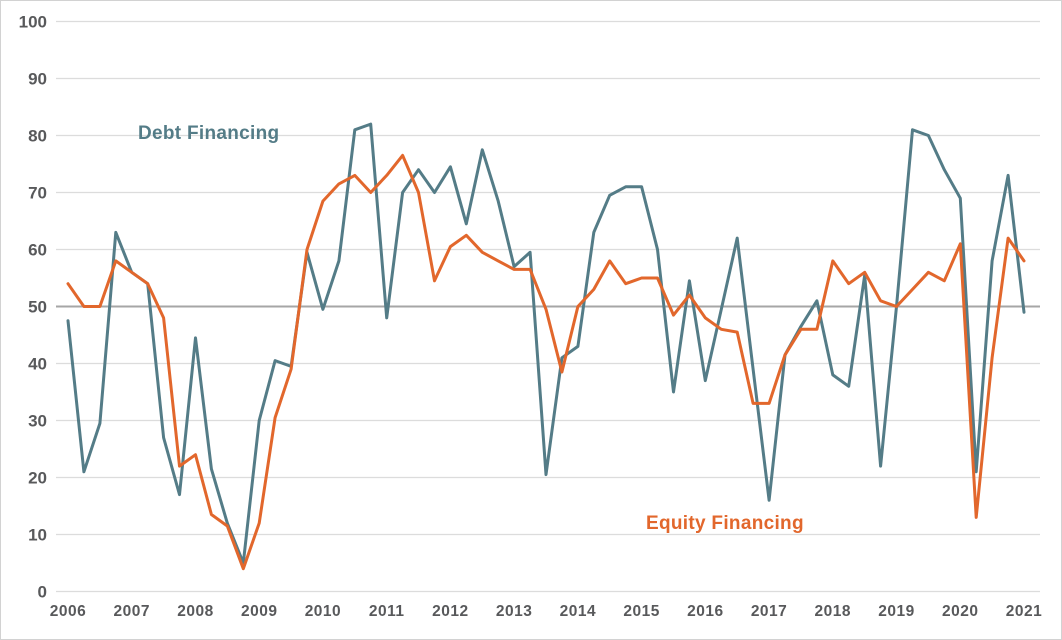  What do you see at coordinates (37, 193) in the screenshot?
I see `y-tick-label: 70` at bounding box center [37, 193].